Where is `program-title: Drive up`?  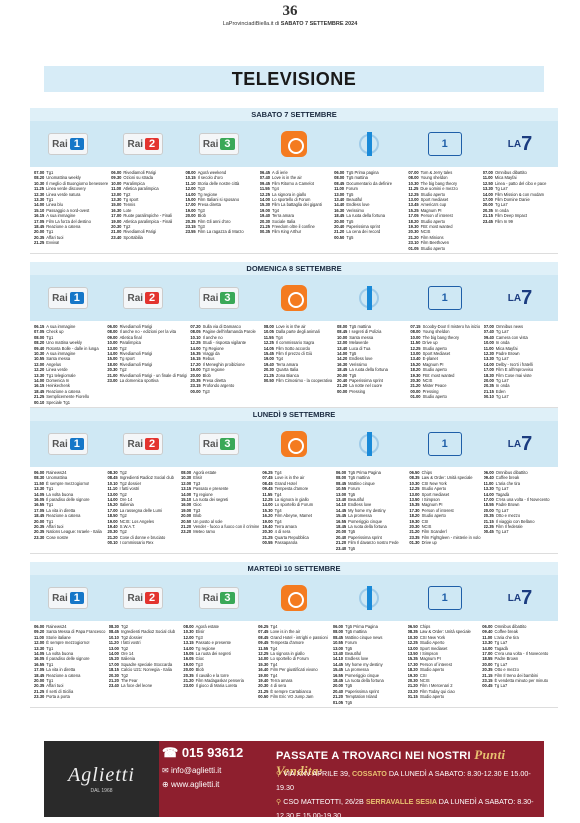 program-title: Drive up is located at coordinates (430, 343).